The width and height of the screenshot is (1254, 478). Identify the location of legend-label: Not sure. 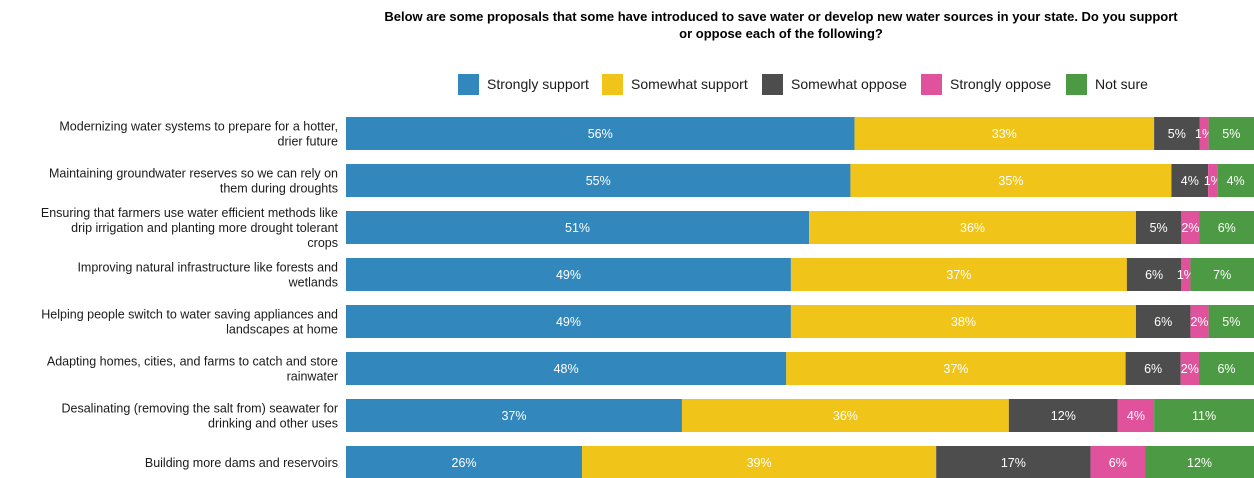
(1121, 84).